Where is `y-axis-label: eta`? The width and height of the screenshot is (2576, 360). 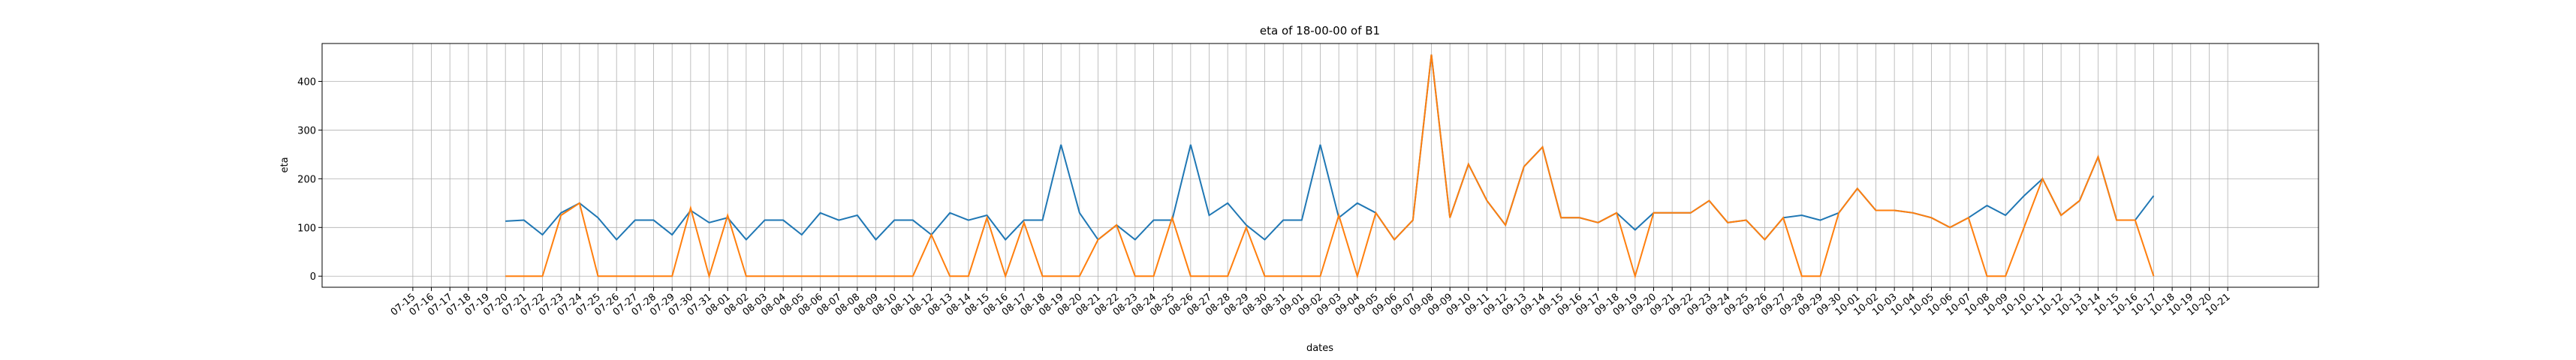
y-axis-label: eta is located at coordinates (285, 164).